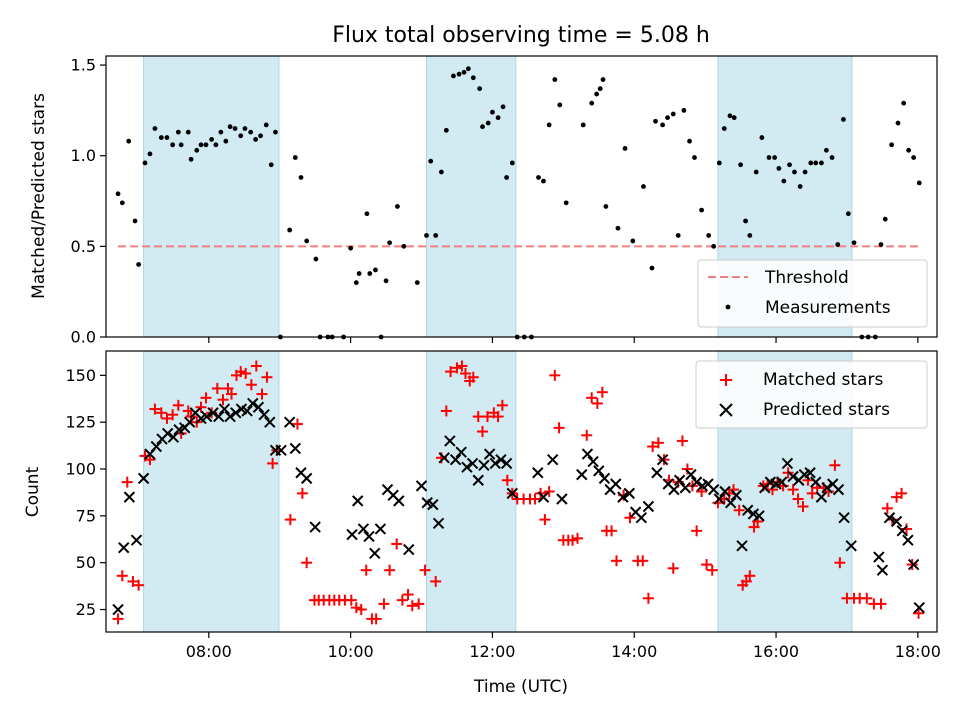 The image size is (960, 724). What do you see at coordinates (826, 410) in the screenshot?
I see `predicted-legend-label: Predicted stars` at bounding box center [826, 410].